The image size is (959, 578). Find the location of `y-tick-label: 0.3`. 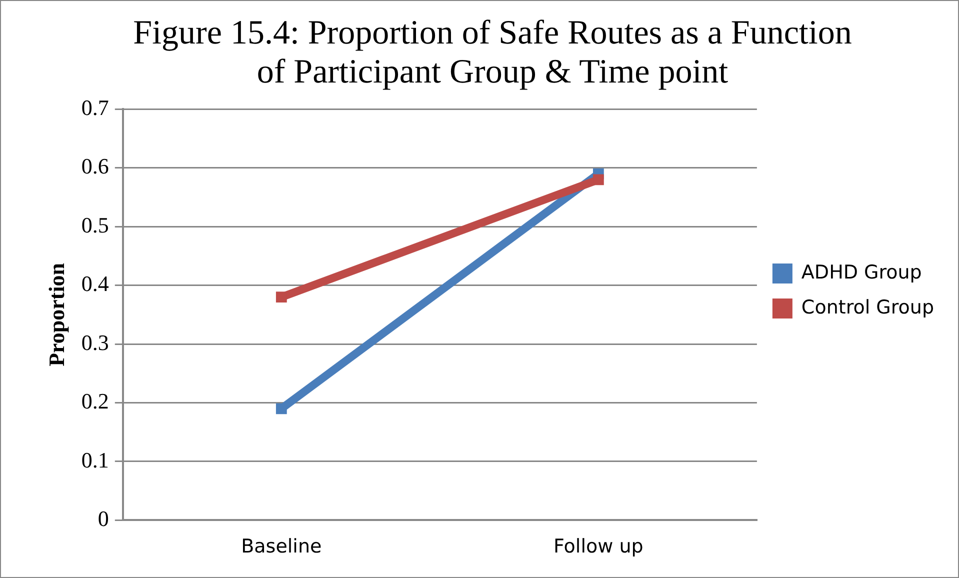

y-tick-label: 0.3 is located at coordinates (95, 342).